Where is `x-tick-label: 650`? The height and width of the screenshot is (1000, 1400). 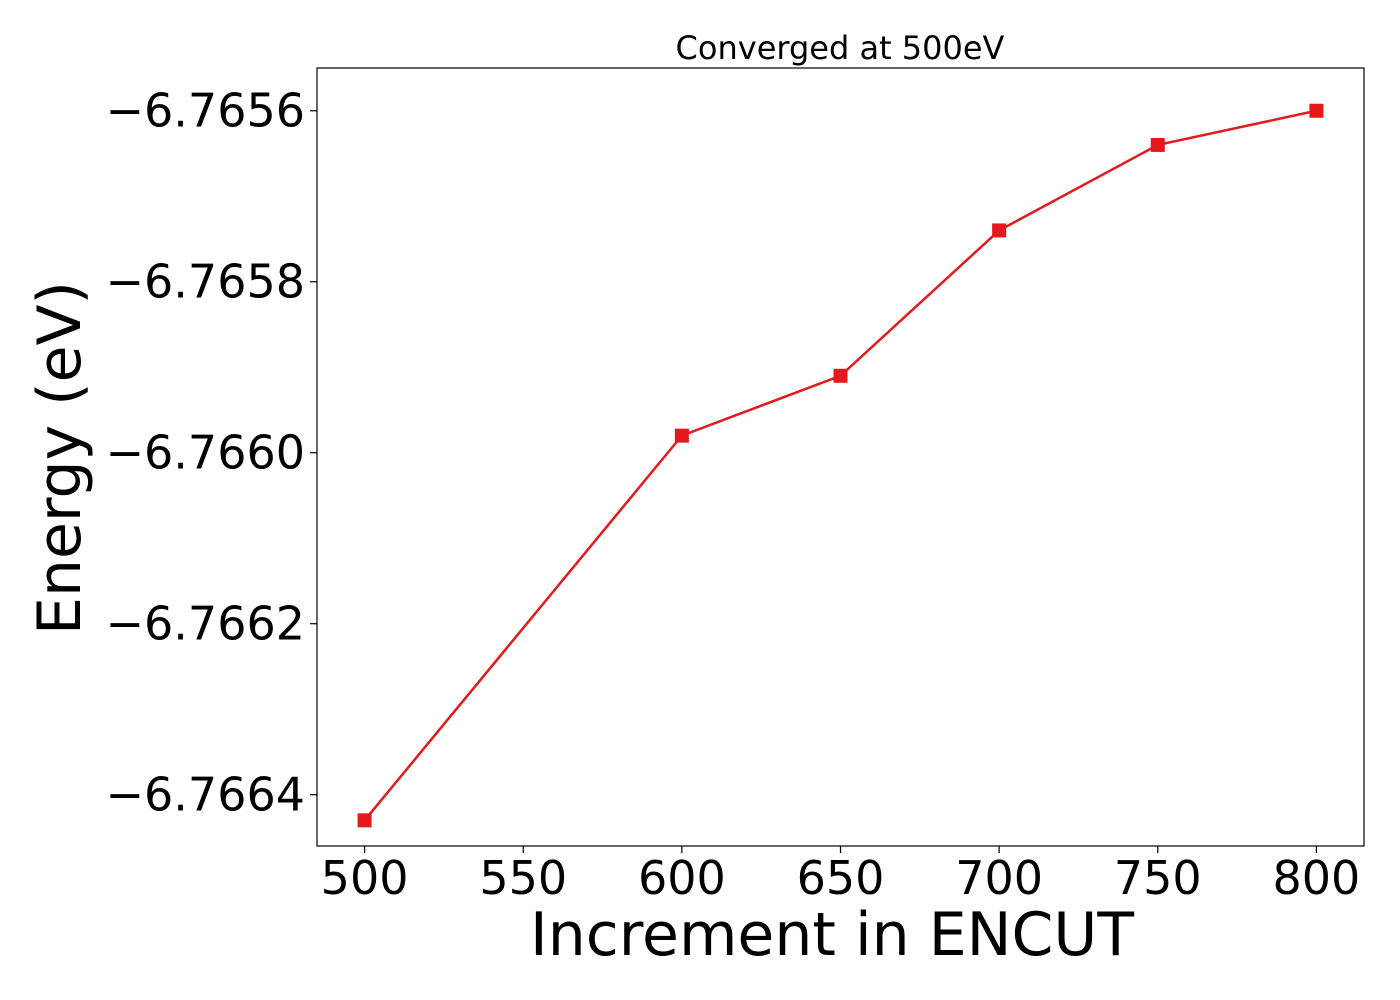 x-tick-label: 650 is located at coordinates (841, 878).